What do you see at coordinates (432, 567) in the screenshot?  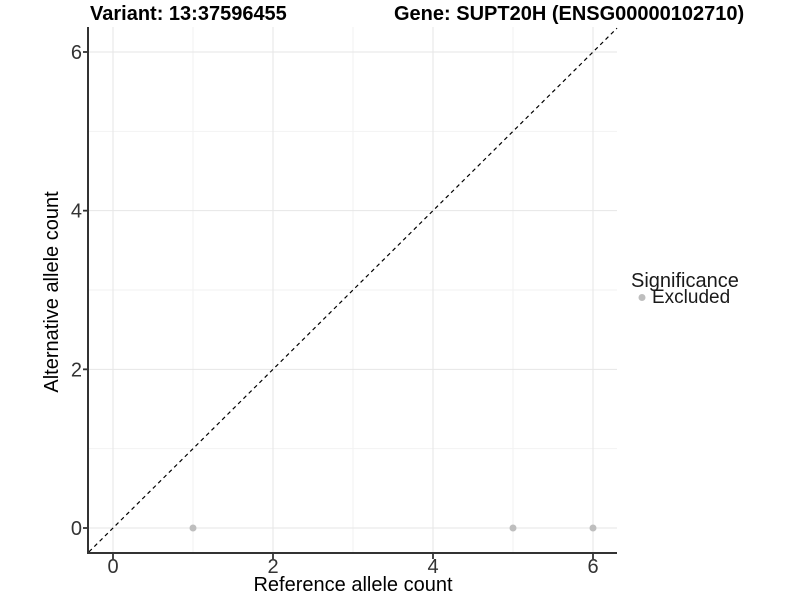 I see `x-tick-label: 4` at bounding box center [432, 567].